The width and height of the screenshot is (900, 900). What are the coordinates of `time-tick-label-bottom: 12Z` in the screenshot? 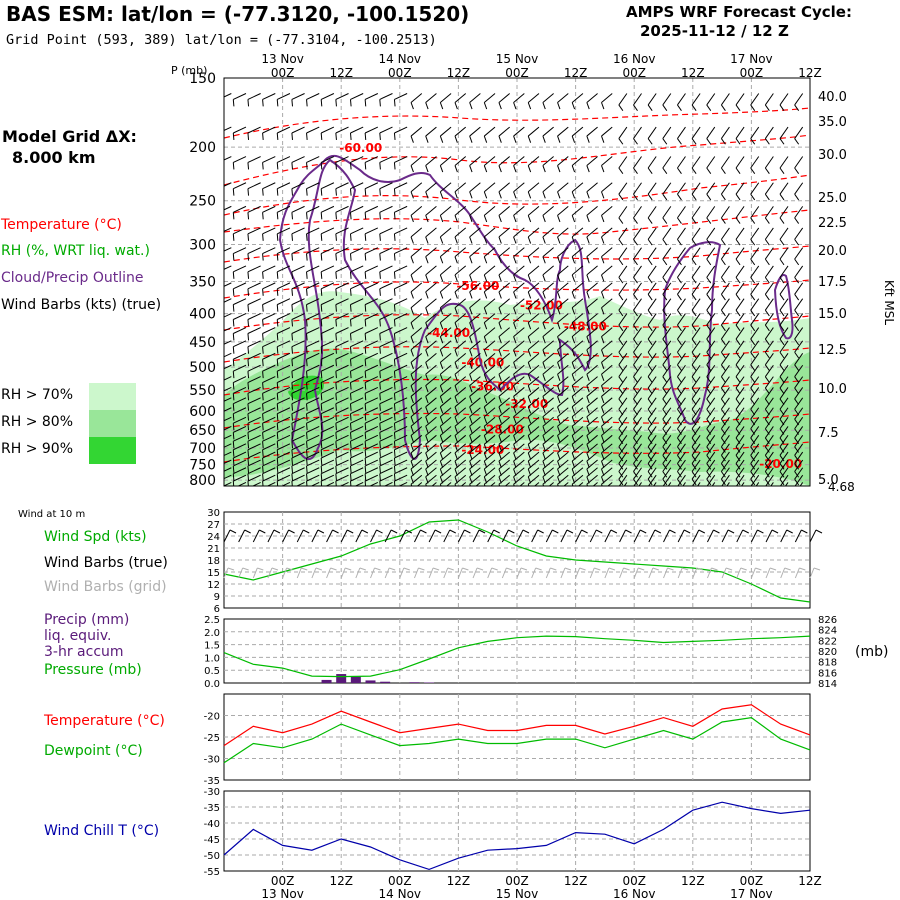 It's located at (693, 881).